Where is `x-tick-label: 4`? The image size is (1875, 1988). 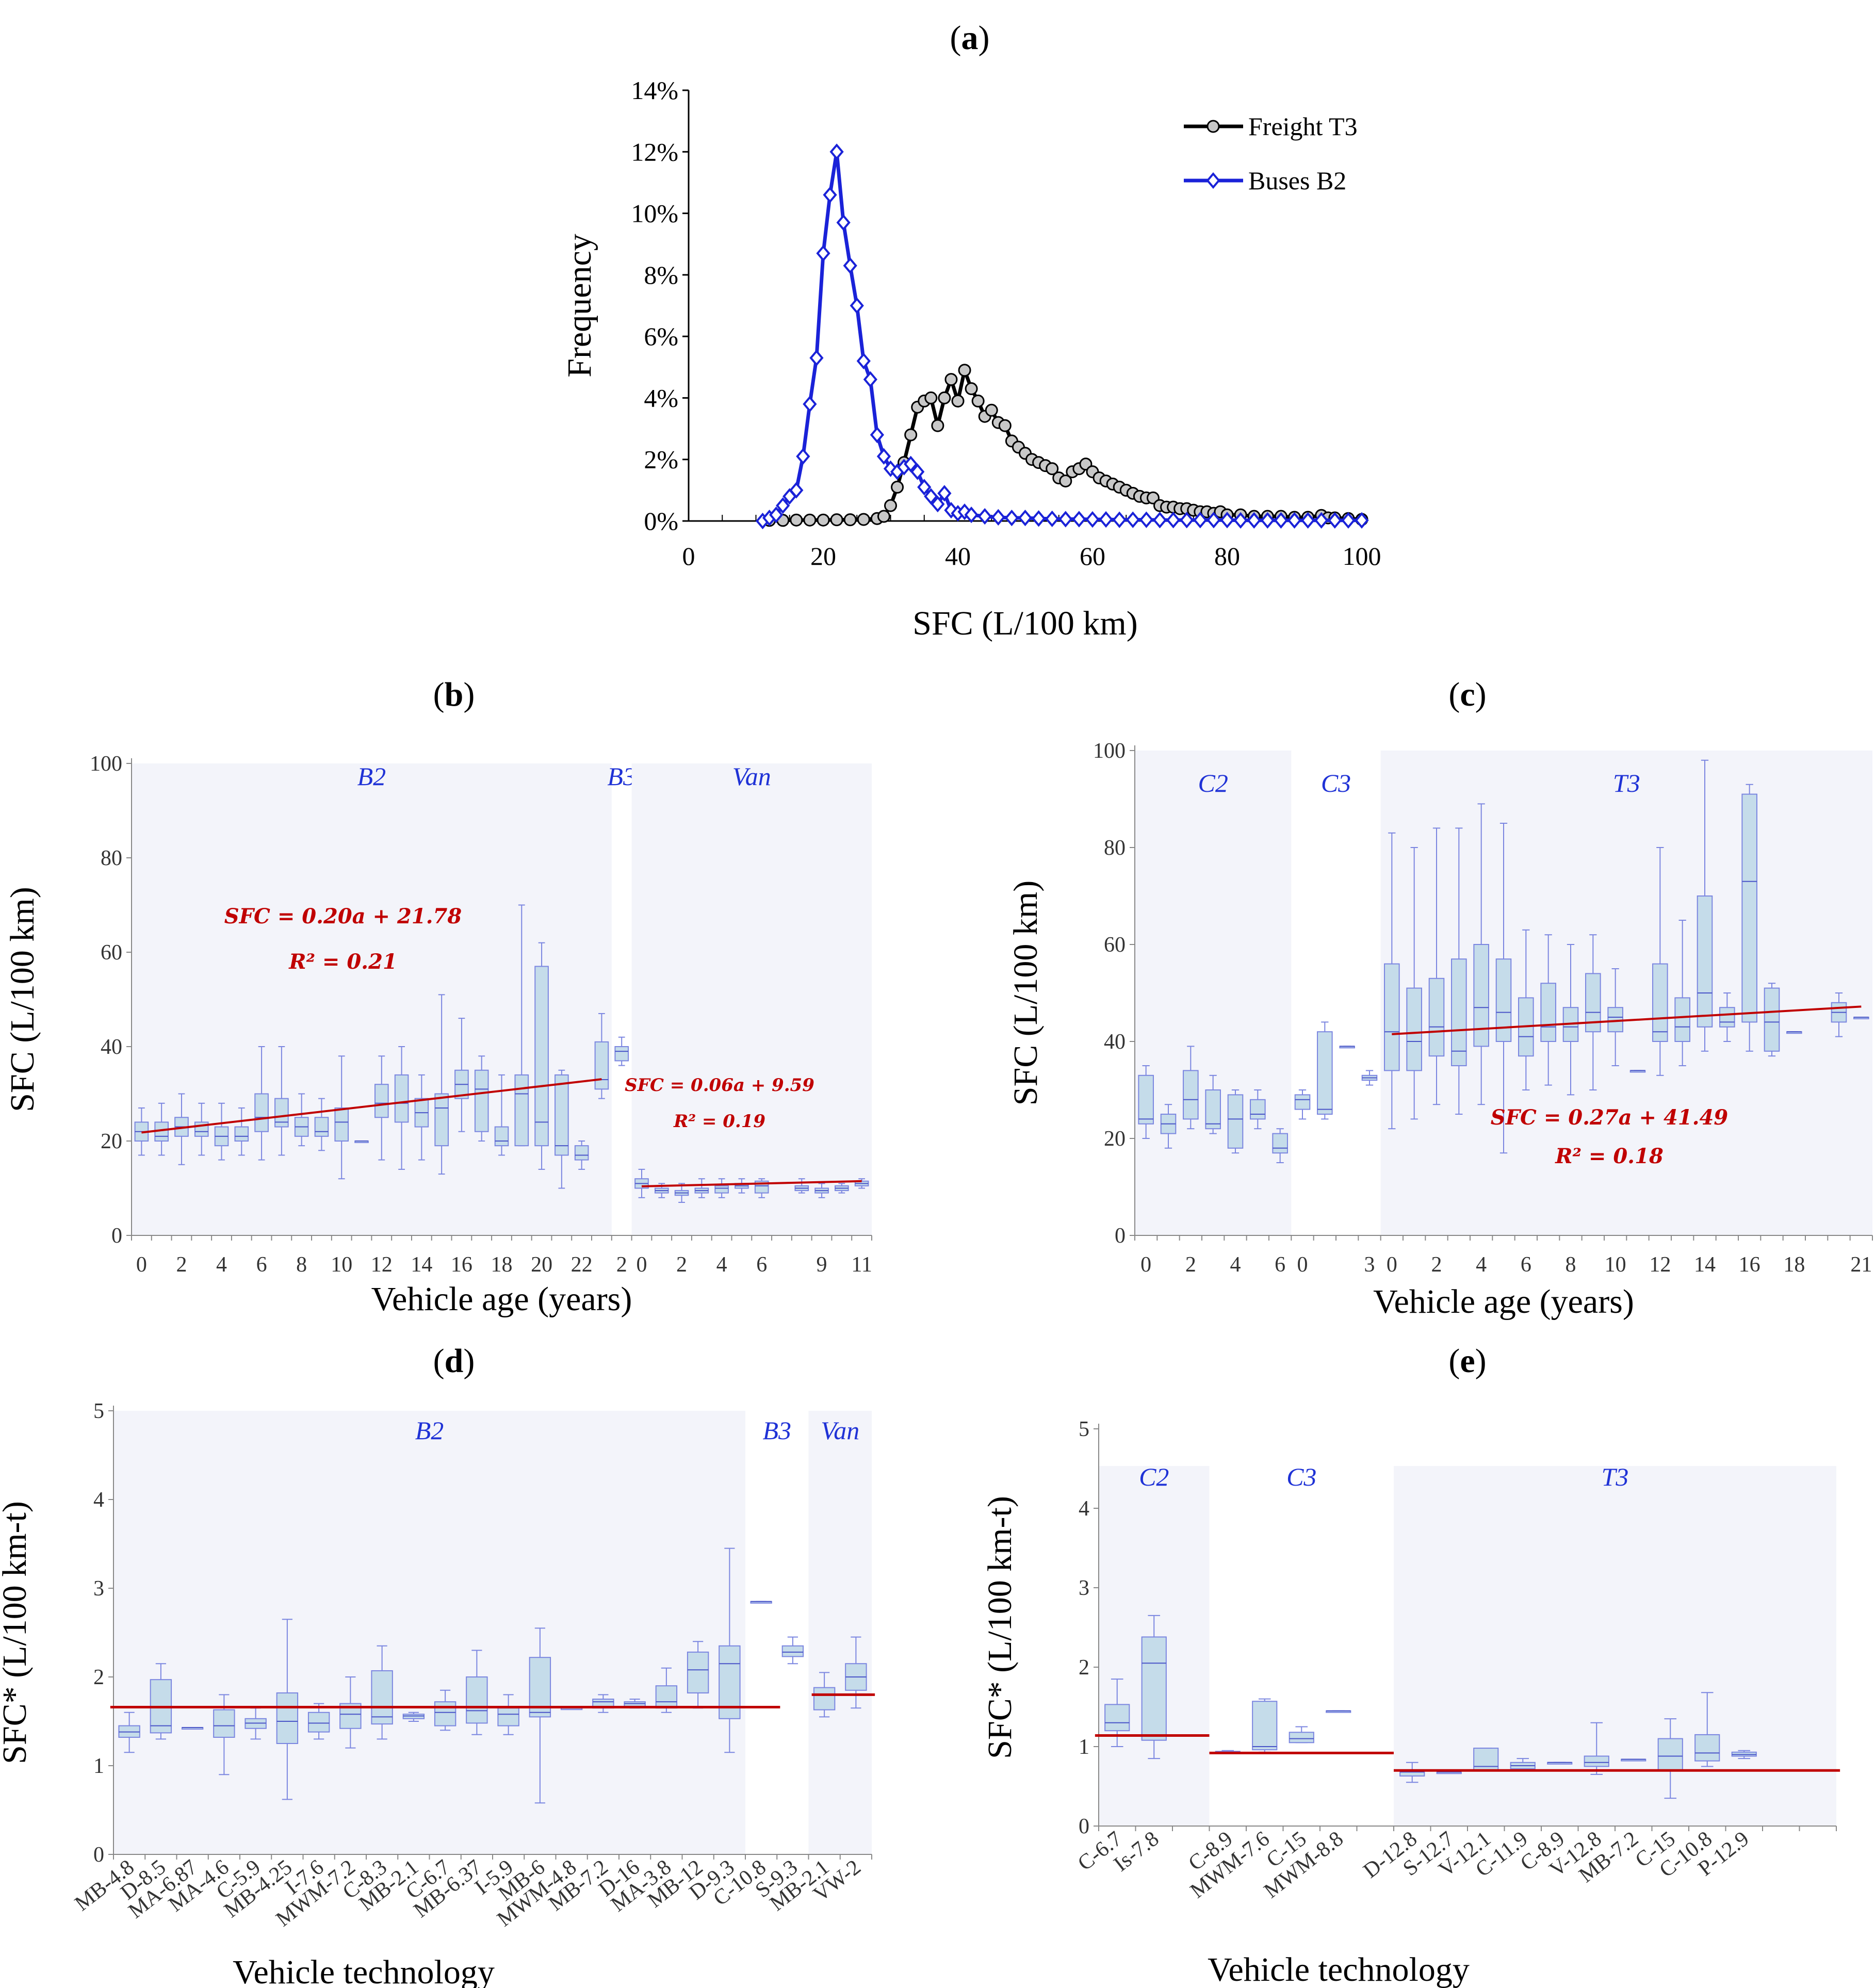 x-tick-label: 4 is located at coordinates (721, 1265).